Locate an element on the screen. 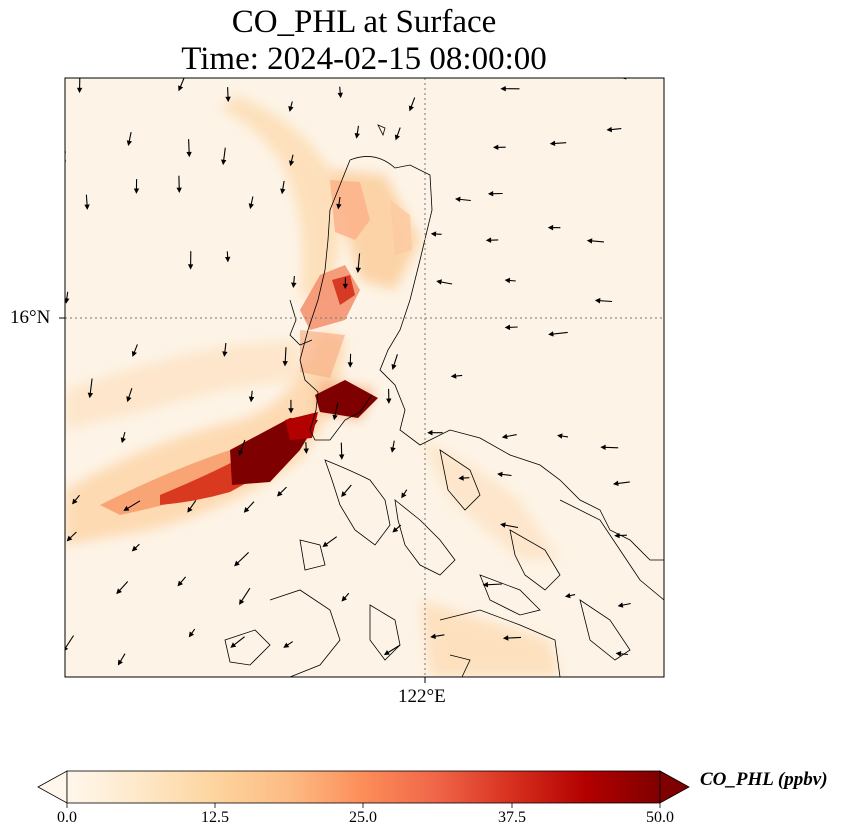 The image size is (852, 839). colorbar-min-extend is located at coordinates (52, 787).